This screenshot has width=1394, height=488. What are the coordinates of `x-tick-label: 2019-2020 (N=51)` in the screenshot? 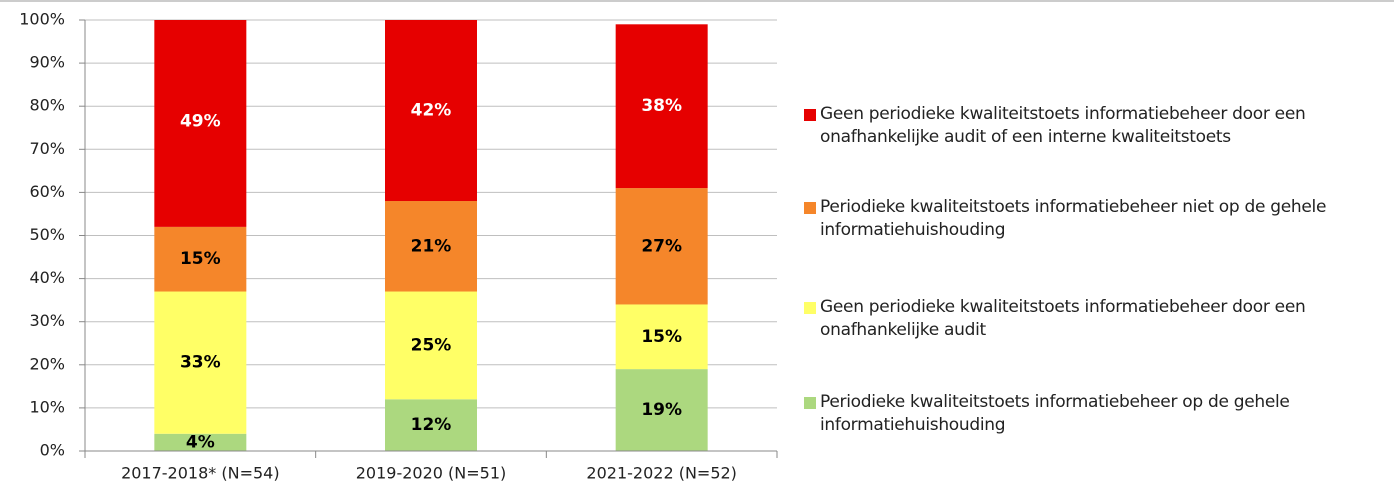 It's located at (431, 473).